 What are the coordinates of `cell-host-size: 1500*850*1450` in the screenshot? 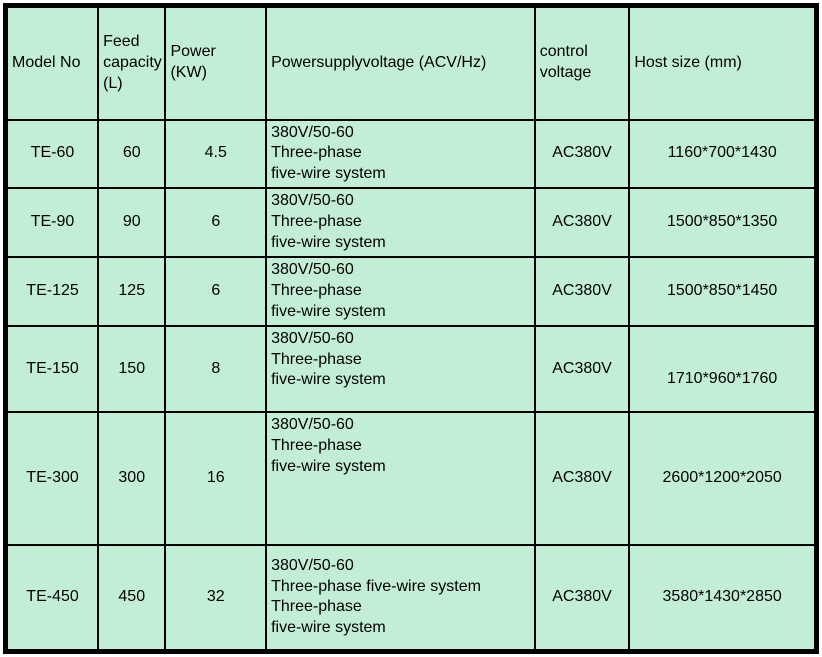 It's located at (723, 291).